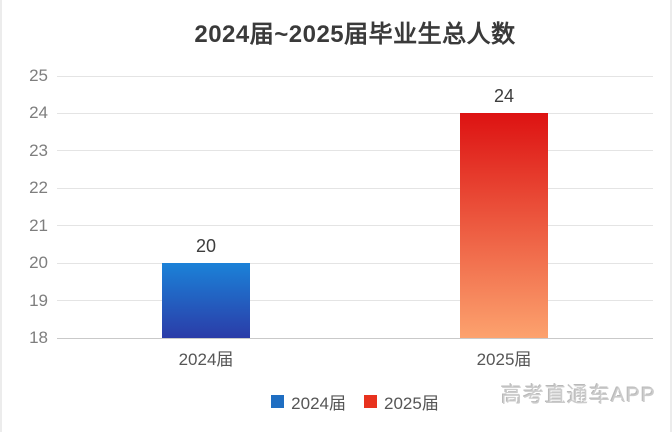 This screenshot has height=432, width=672. What do you see at coordinates (38, 225) in the screenshot?
I see `y-tick-label: 21` at bounding box center [38, 225].